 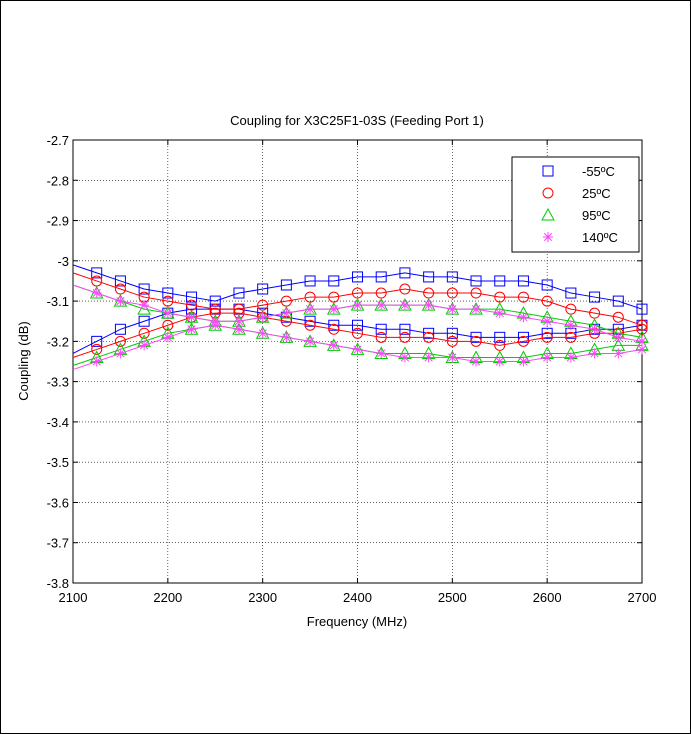 I want to click on x-tick-label: 2500, so click(x=452, y=597).